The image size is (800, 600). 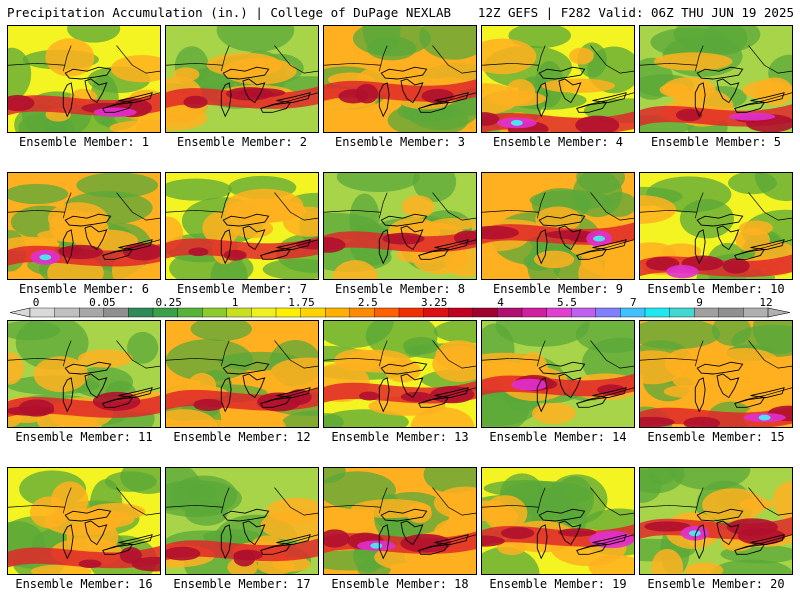 What do you see at coordinates (567, 303) in the screenshot?
I see `colorbar-tick-label: 5.5` at bounding box center [567, 303].